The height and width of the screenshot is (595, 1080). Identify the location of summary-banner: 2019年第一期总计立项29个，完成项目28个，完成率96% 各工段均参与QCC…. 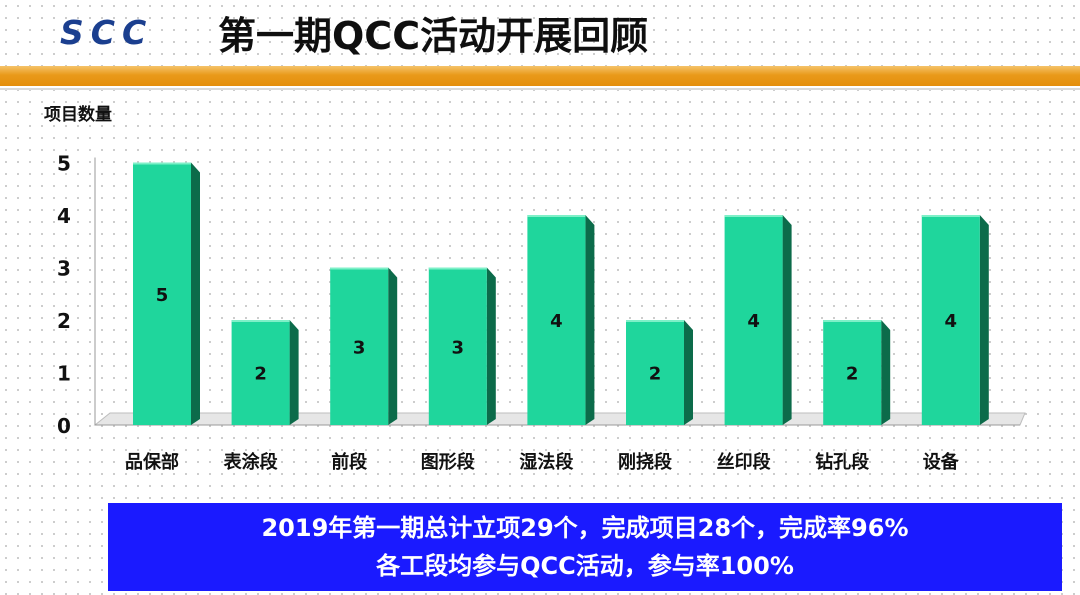
(585, 547).